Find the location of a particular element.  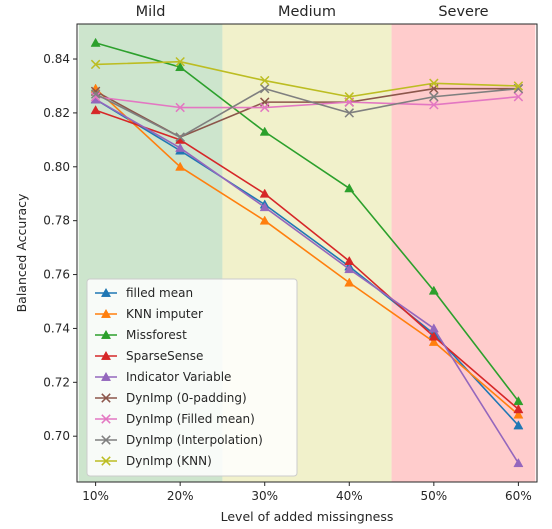

legend-label: DynImp (Filled mean) is located at coordinates (190, 419).